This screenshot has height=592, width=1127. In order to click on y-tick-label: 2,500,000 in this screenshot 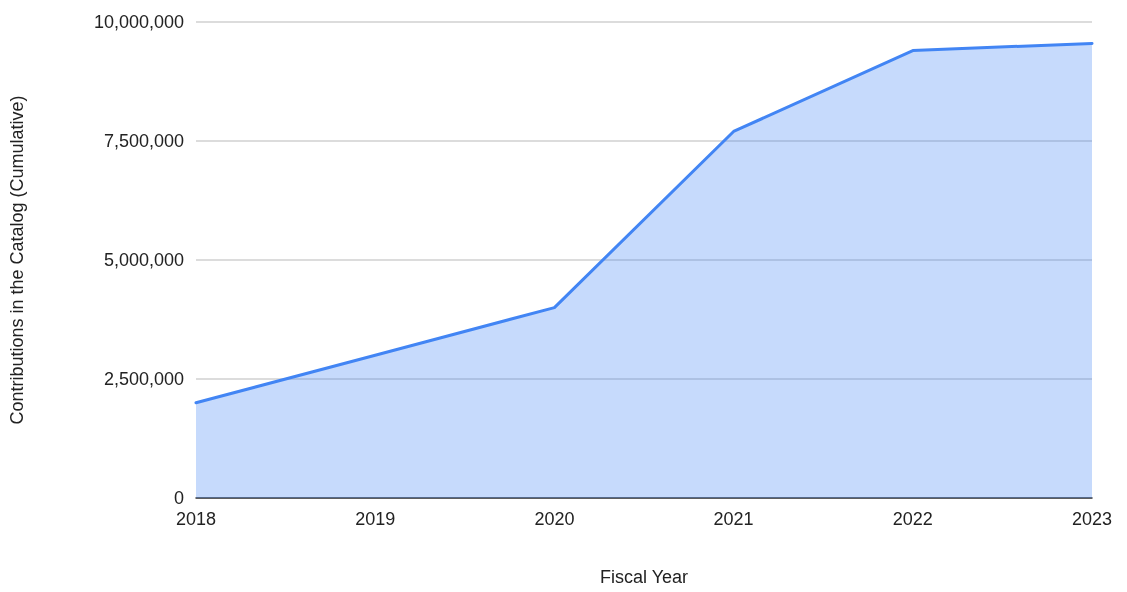, I will do `click(143, 379)`.